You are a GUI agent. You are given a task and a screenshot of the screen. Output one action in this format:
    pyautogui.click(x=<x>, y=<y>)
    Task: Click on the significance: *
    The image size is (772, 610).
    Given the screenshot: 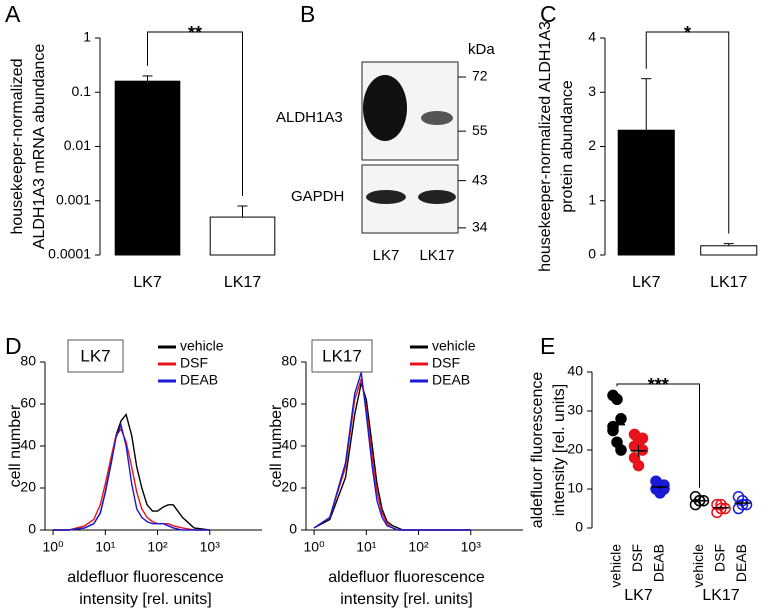 What is the action you would take?
    pyautogui.click(x=687, y=33)
    